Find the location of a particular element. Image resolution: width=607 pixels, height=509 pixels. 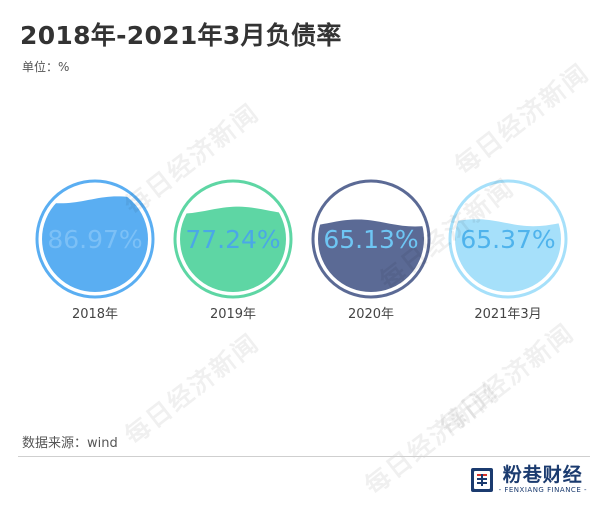

brand-english-name: - FENXIANG FINANCE - is located at coordinates (542, 490).